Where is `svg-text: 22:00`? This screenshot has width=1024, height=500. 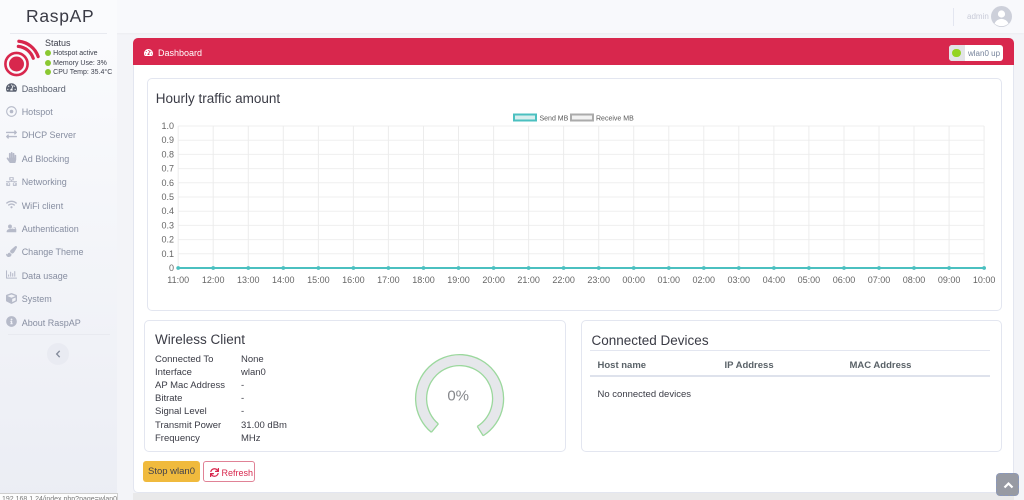
svg-text: 22:00 is located at coordinates (563, 280).